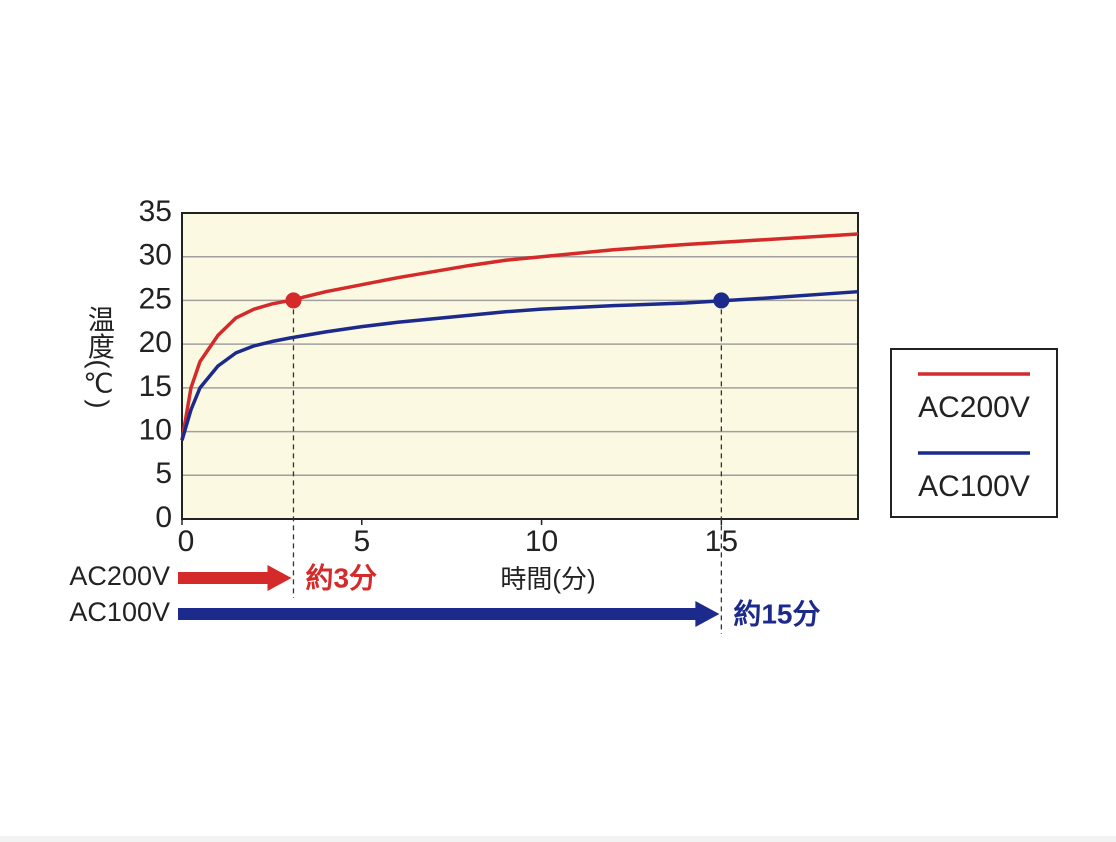  I want to click on series-line, so click(519, 365).